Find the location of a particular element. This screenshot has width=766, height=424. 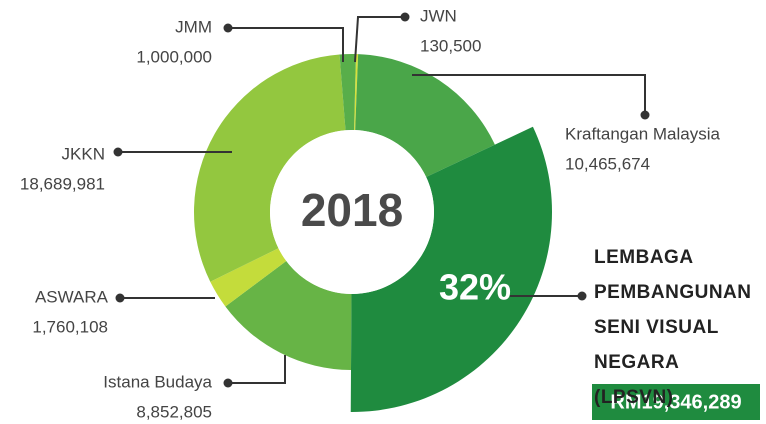

value-label: 18,689,981 is located at coordinates (62, 183).